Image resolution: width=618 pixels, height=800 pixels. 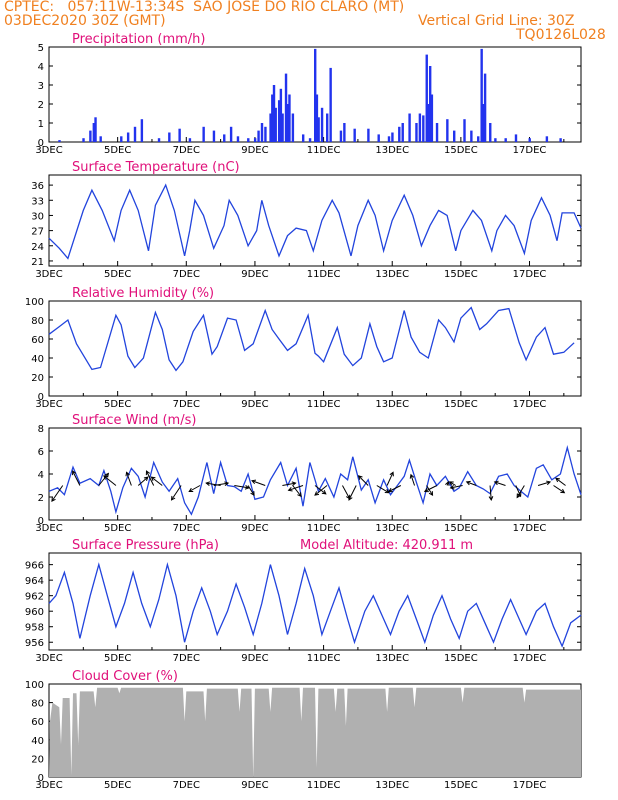 I want to click on series-line-temperature, so click(x=315, y=221).